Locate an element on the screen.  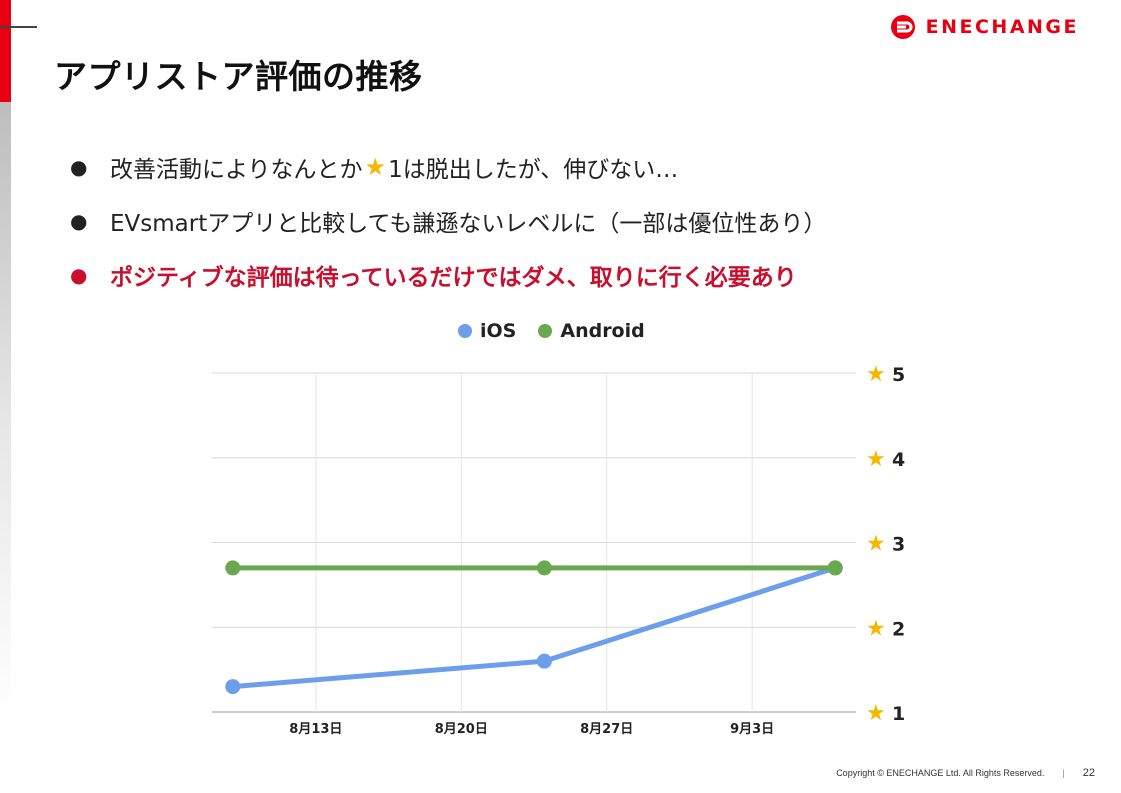
brand-logo: ENECHANGE is located at coordinates (984, 27).